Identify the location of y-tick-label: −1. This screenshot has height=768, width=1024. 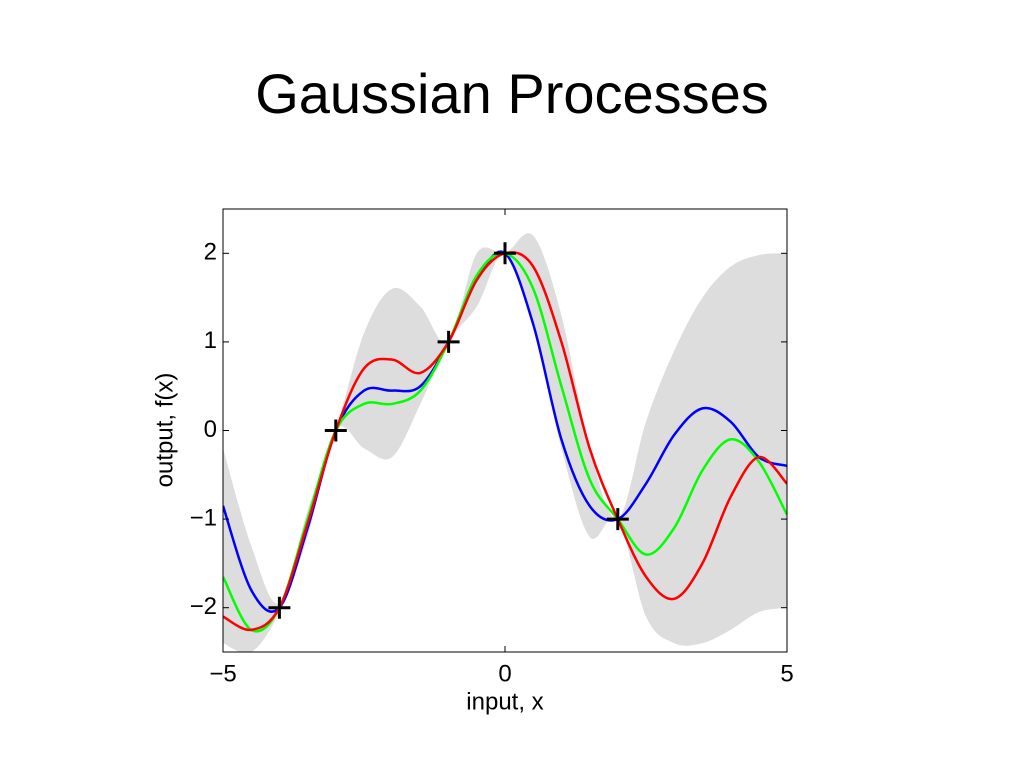
(203, 517).